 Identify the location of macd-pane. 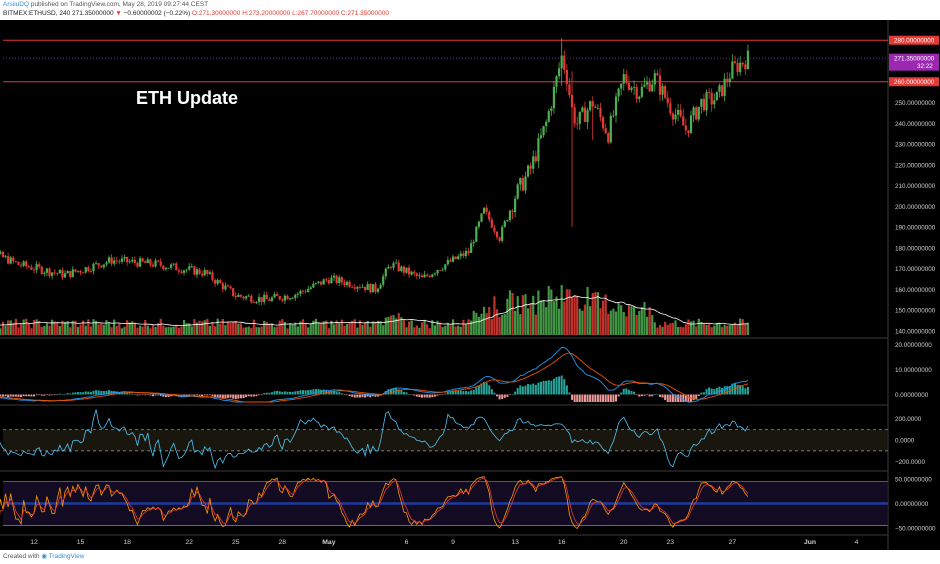
(374, 374).